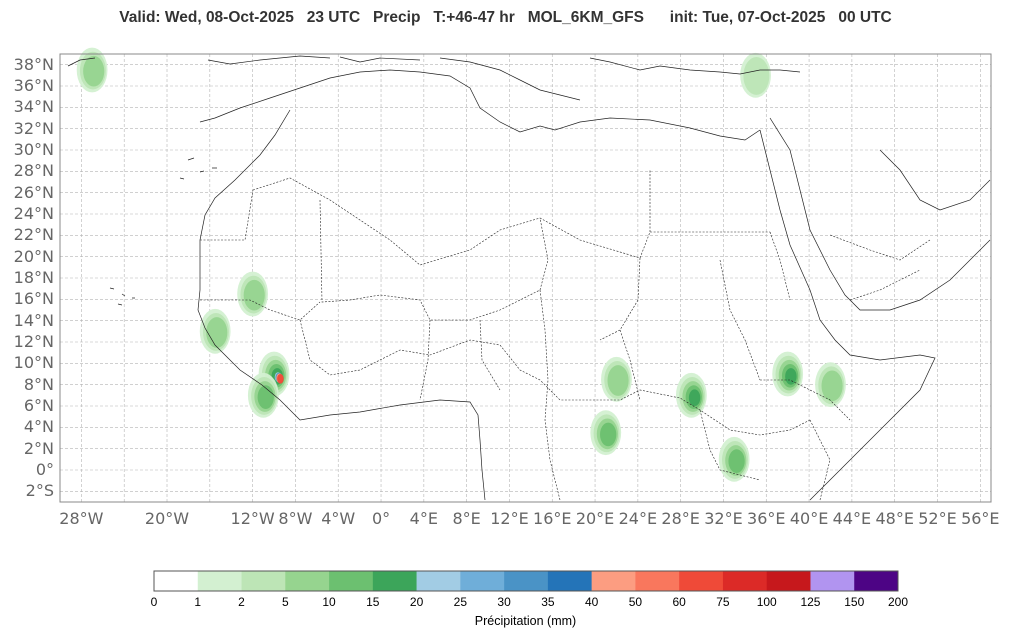  What do you see at coordinates (81, 518) in the screenshot?
I see `lon-label: 28°W` at bounding box center [81, 518].